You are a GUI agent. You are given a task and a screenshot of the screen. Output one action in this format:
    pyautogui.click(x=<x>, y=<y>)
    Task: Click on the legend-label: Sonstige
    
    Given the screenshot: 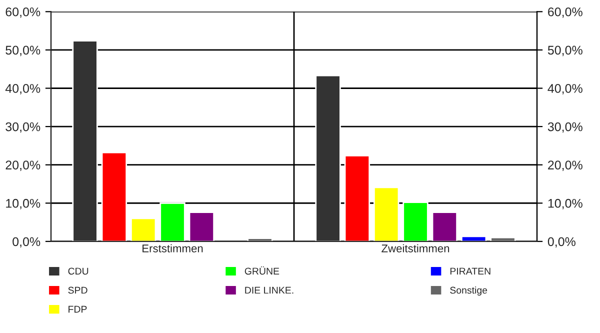 What is the action you would take?
    pyautogui.click(x=469, y=291)
    